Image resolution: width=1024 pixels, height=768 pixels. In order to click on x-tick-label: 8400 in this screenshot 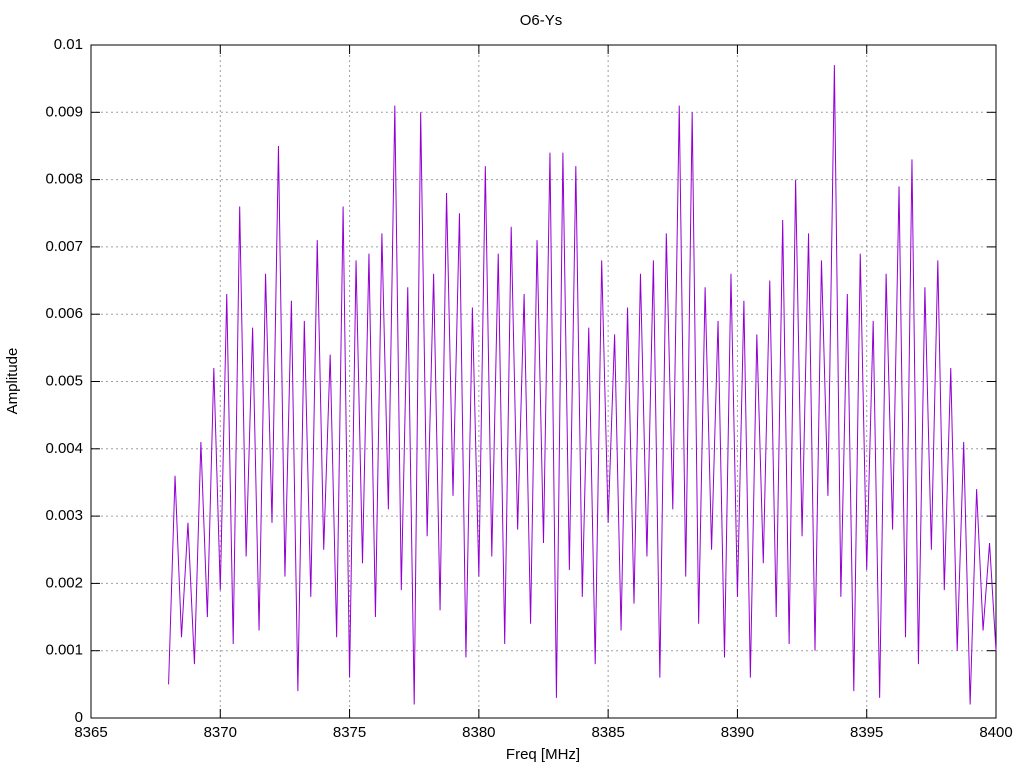, I will do `click(995, 732)`.